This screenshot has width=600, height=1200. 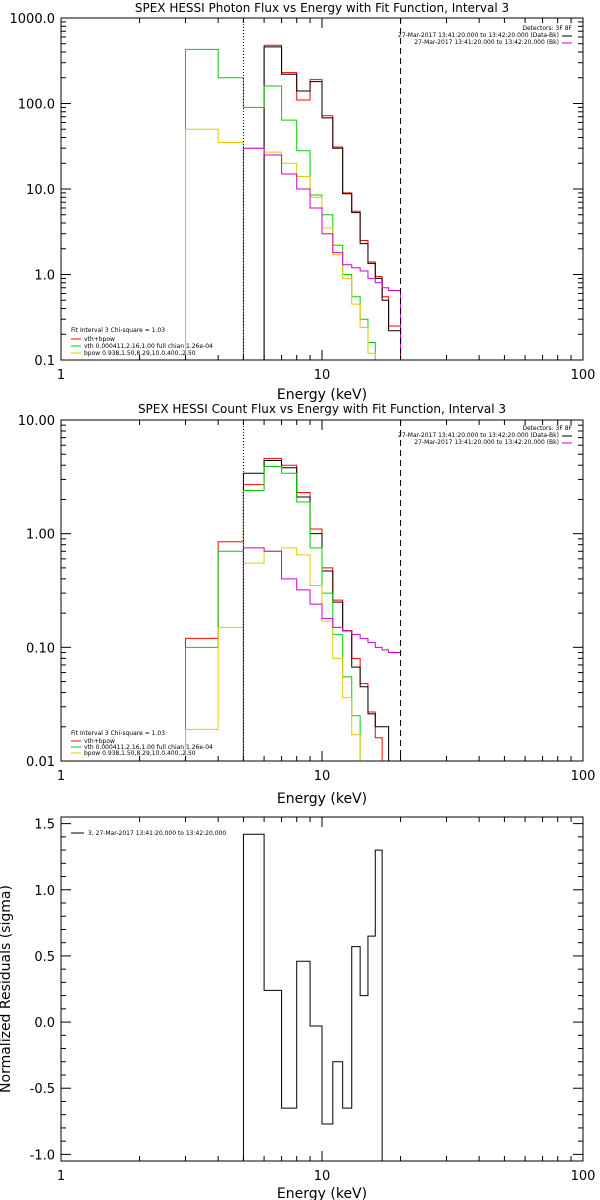 I want to click on y-tick-label: 10.0, so click(x=40, y=190).